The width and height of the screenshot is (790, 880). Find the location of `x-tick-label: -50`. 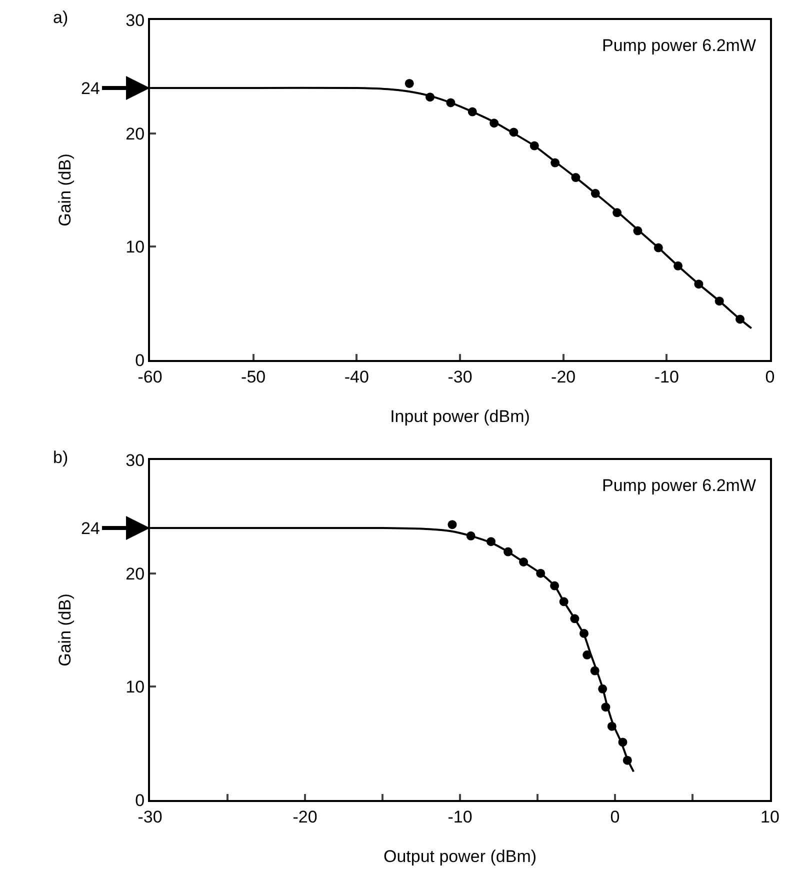

x-tick-label: -50 is located at coordinates (253, 376).